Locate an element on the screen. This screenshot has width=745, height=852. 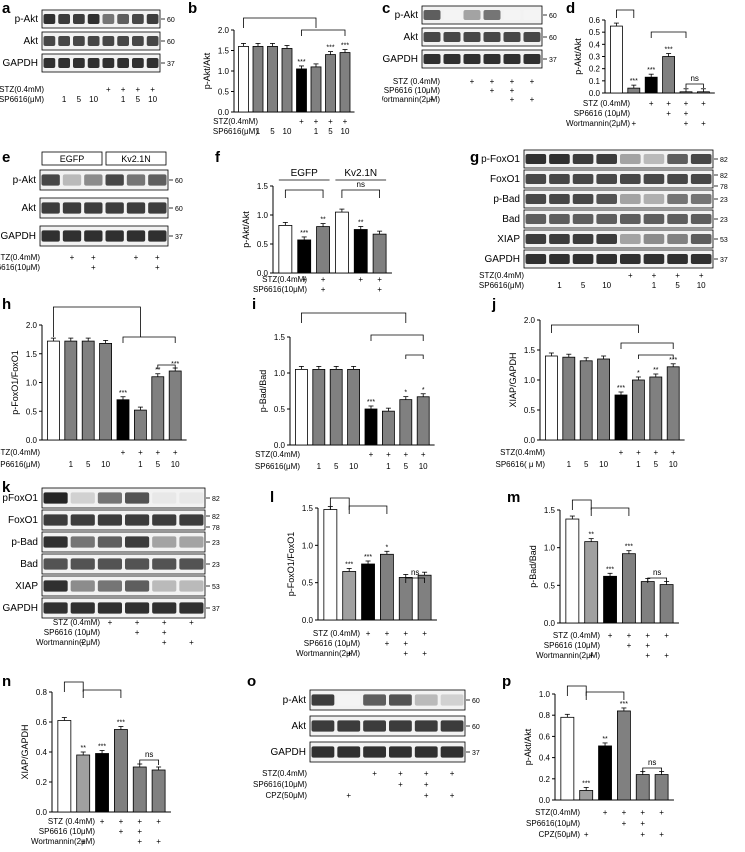
significance-label: *** is located at coordinates (368, 557).